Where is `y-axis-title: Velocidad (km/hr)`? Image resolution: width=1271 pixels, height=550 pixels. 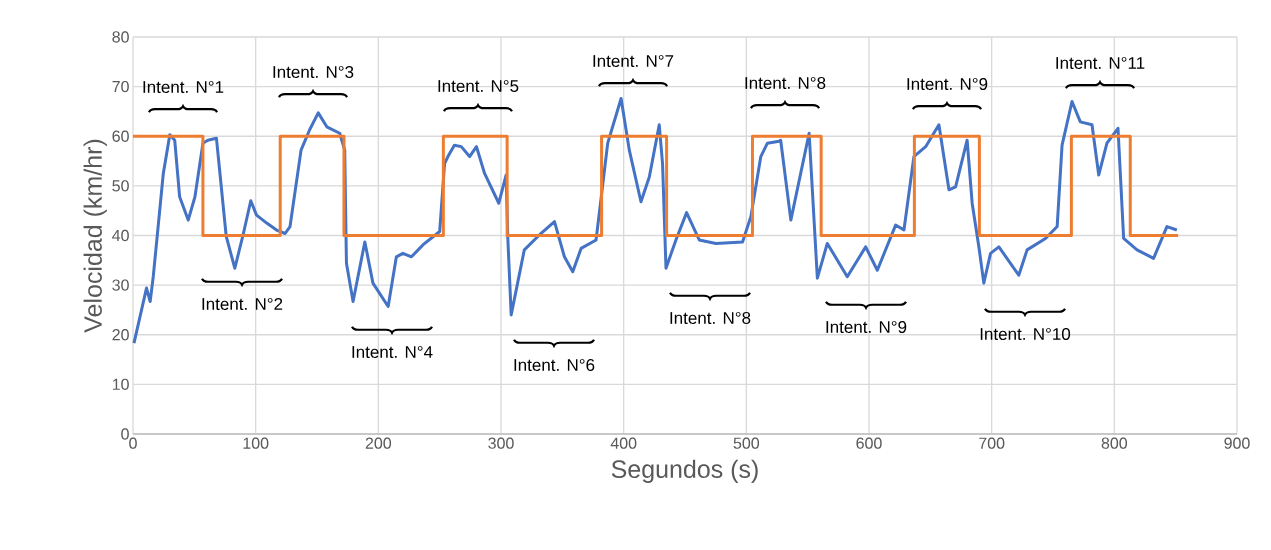 y-axis-title: Velocidad (km/hr) is located at coordinates (95, 236).